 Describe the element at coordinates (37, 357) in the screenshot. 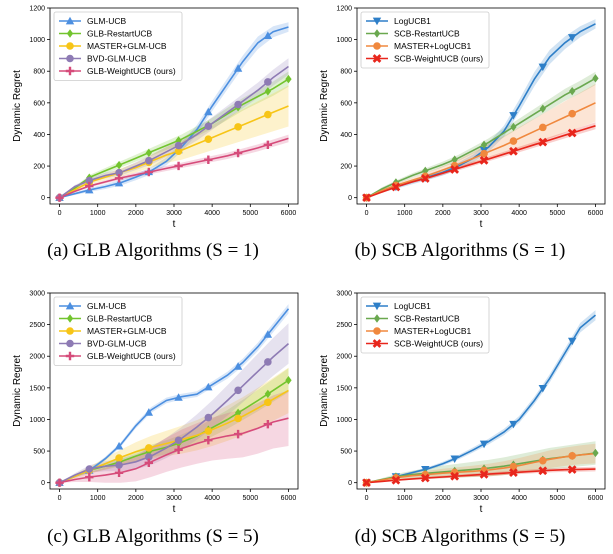

I see `y-tick-label: 2000` at that location.